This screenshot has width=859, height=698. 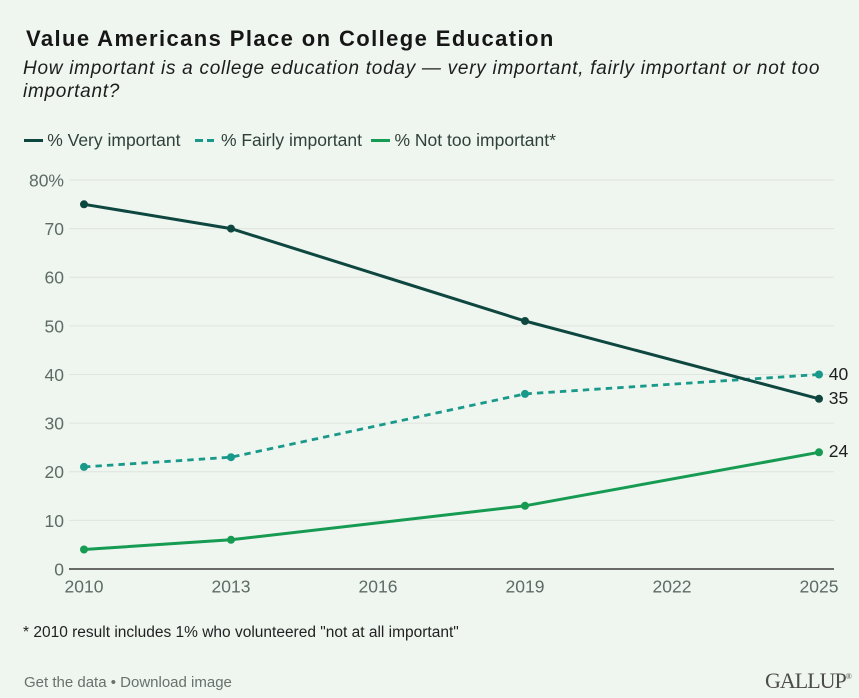 I want to click on svg-text: 2016, so click(x=378, y=587).